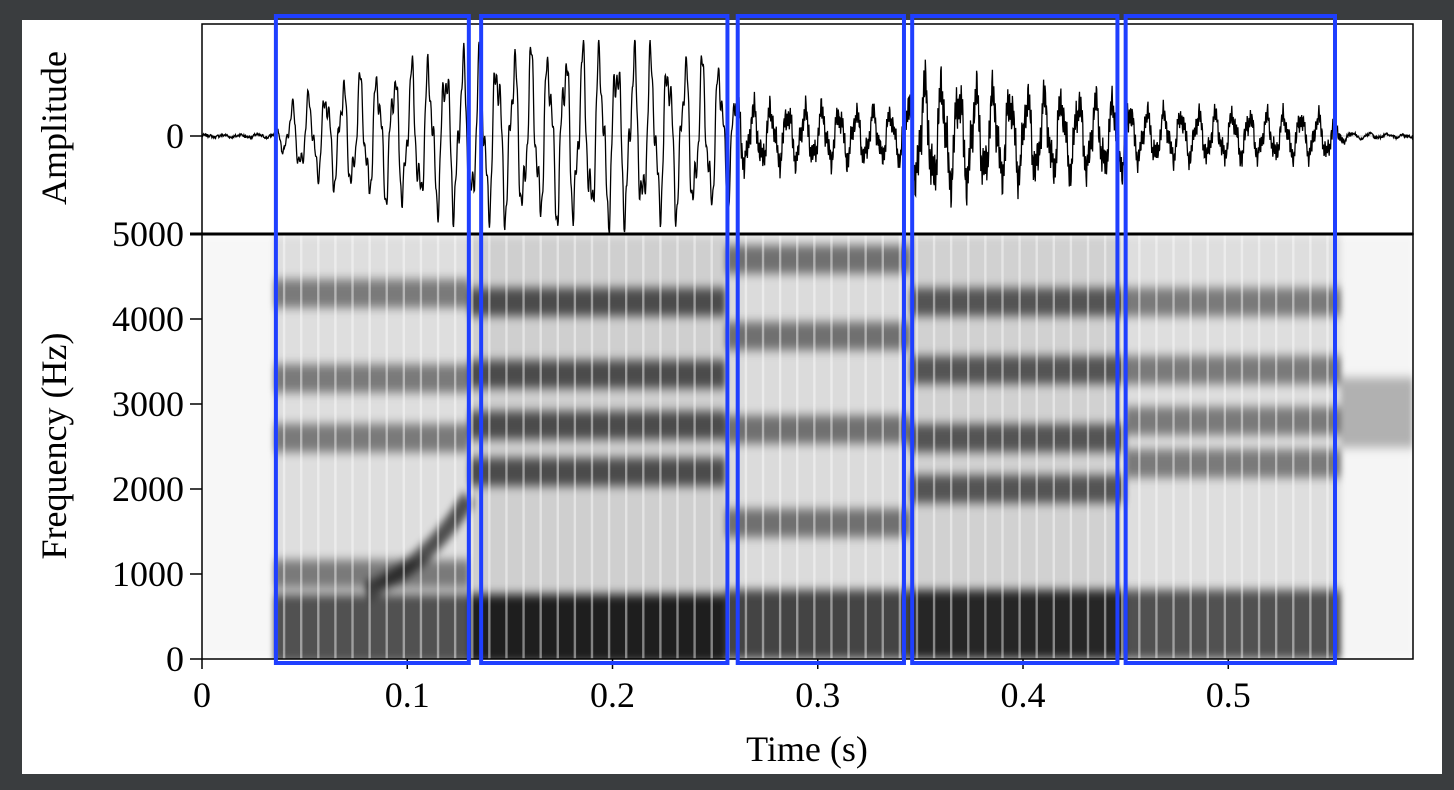  I want to click on frequency-axis-label: Frequency (Hz), so click(54, 446).